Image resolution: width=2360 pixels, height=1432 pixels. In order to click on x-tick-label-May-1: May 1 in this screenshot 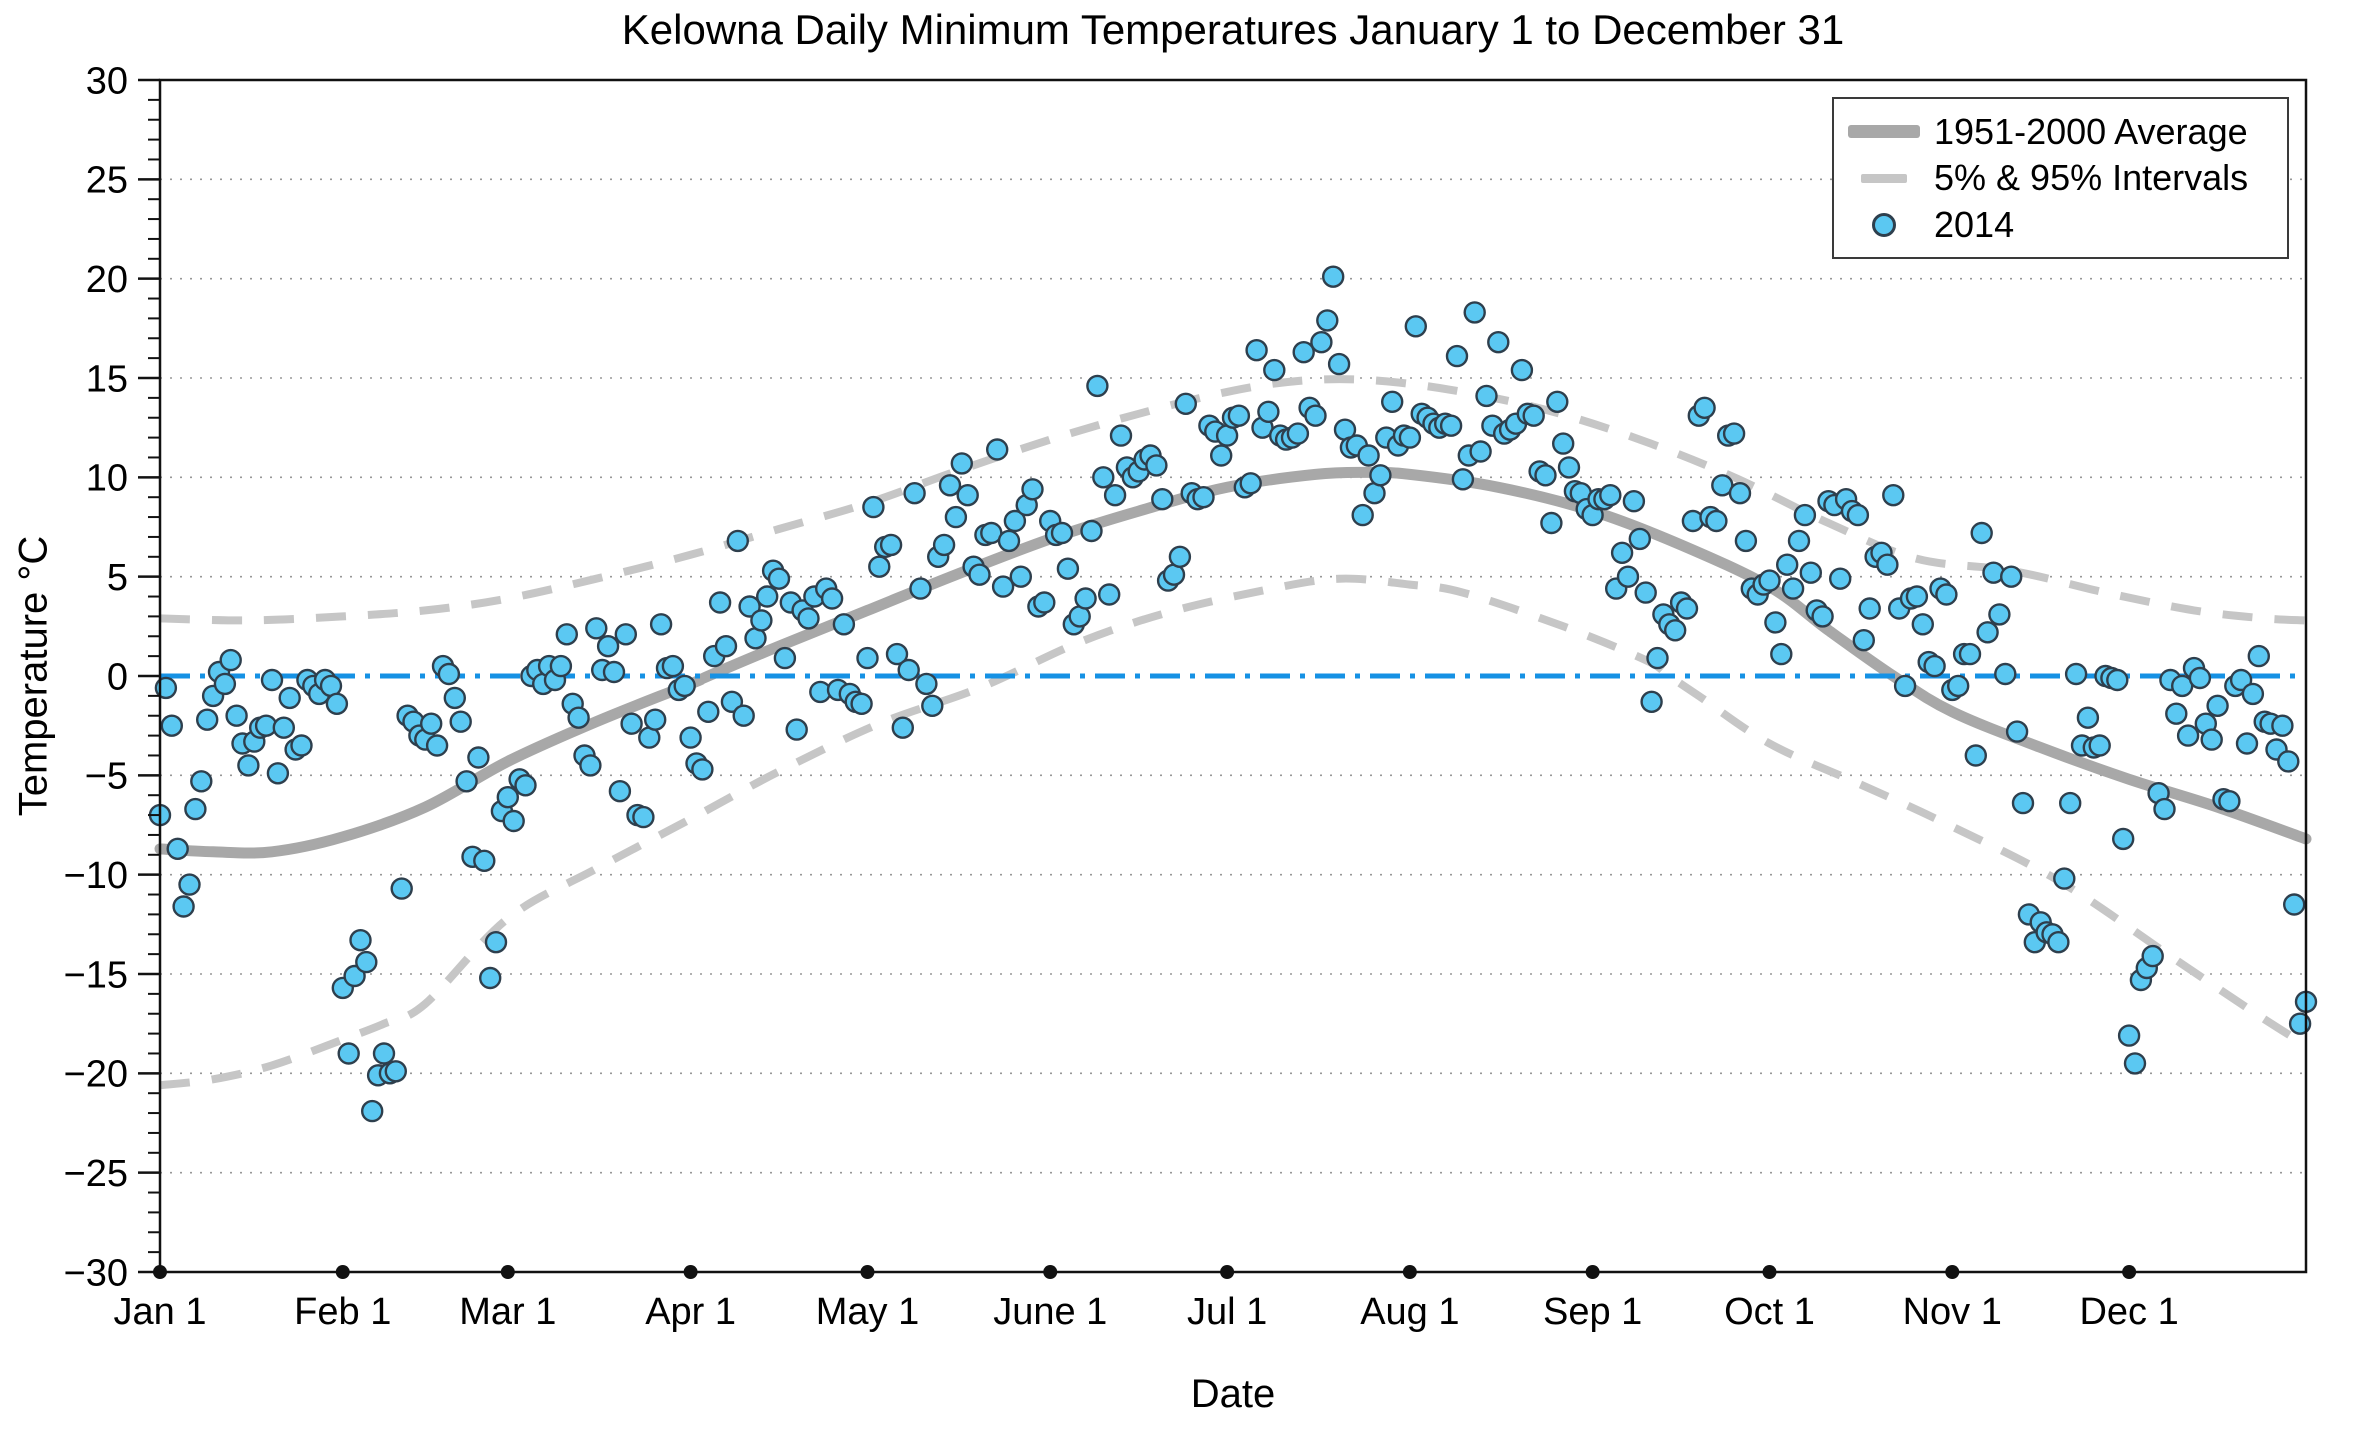, I will do `click(867, 1312)`.